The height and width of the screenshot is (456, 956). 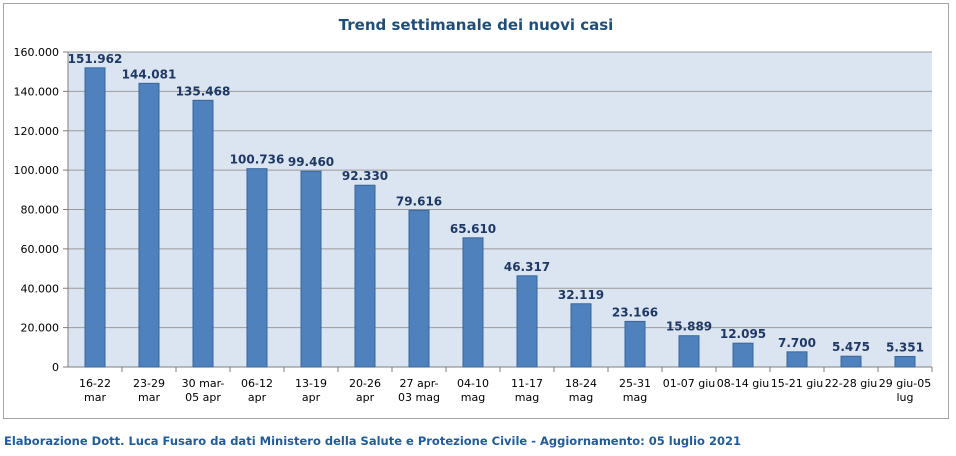 I want to click on data-label: 5.351, so click(x=905, y=347).